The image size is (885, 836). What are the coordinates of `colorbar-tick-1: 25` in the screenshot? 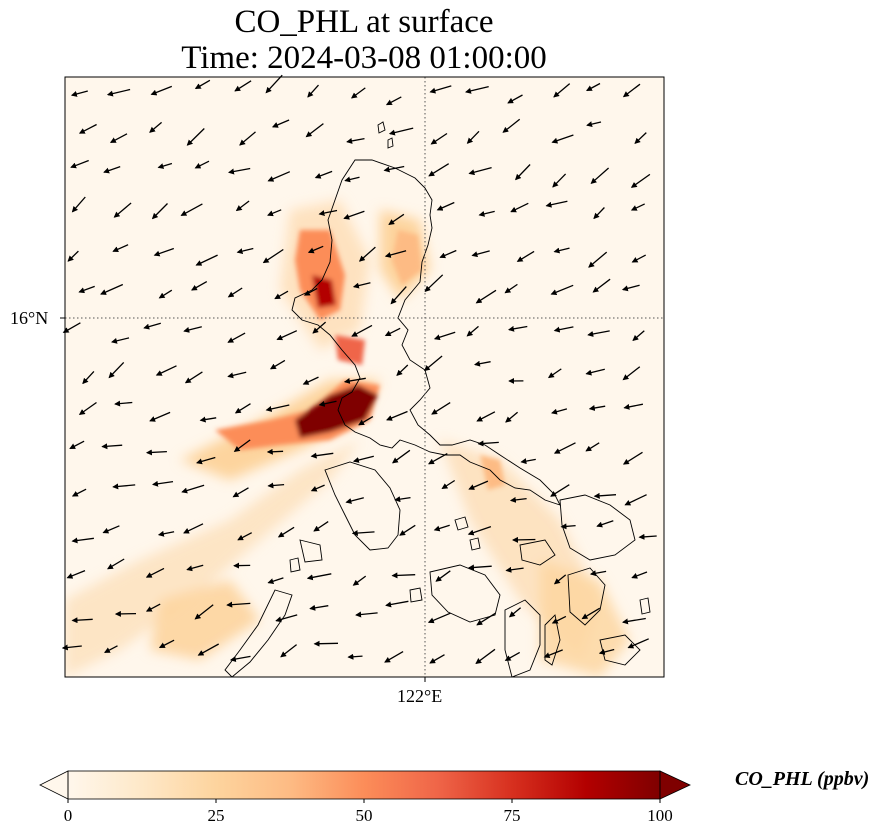 It's located at (216, 815).